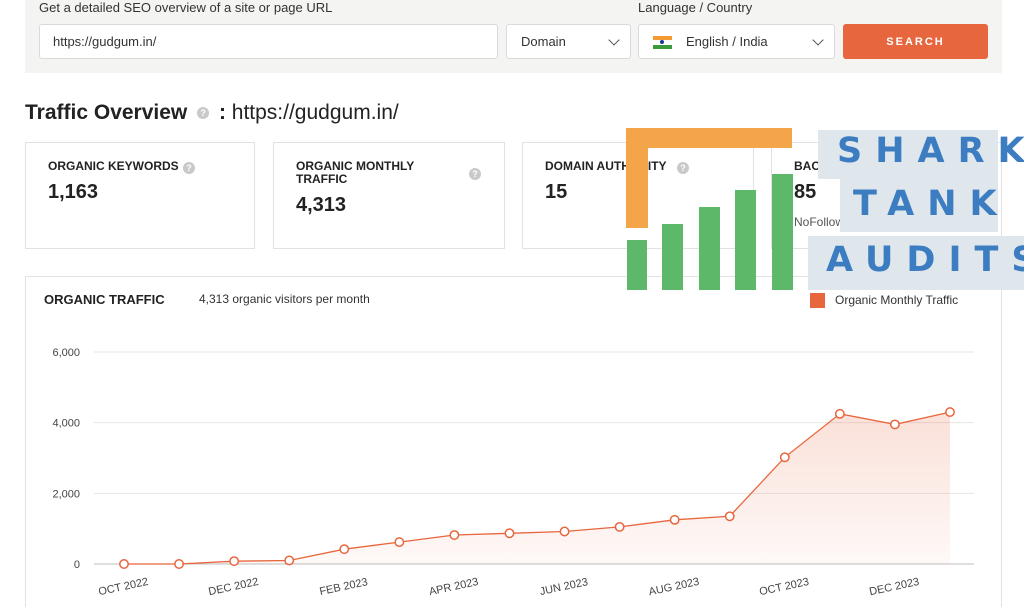 This screenshot has width=1024, height=607. Describe the element at coordinates (73, 192) in the screenshot. I see `card-value: 1,163` at that location.